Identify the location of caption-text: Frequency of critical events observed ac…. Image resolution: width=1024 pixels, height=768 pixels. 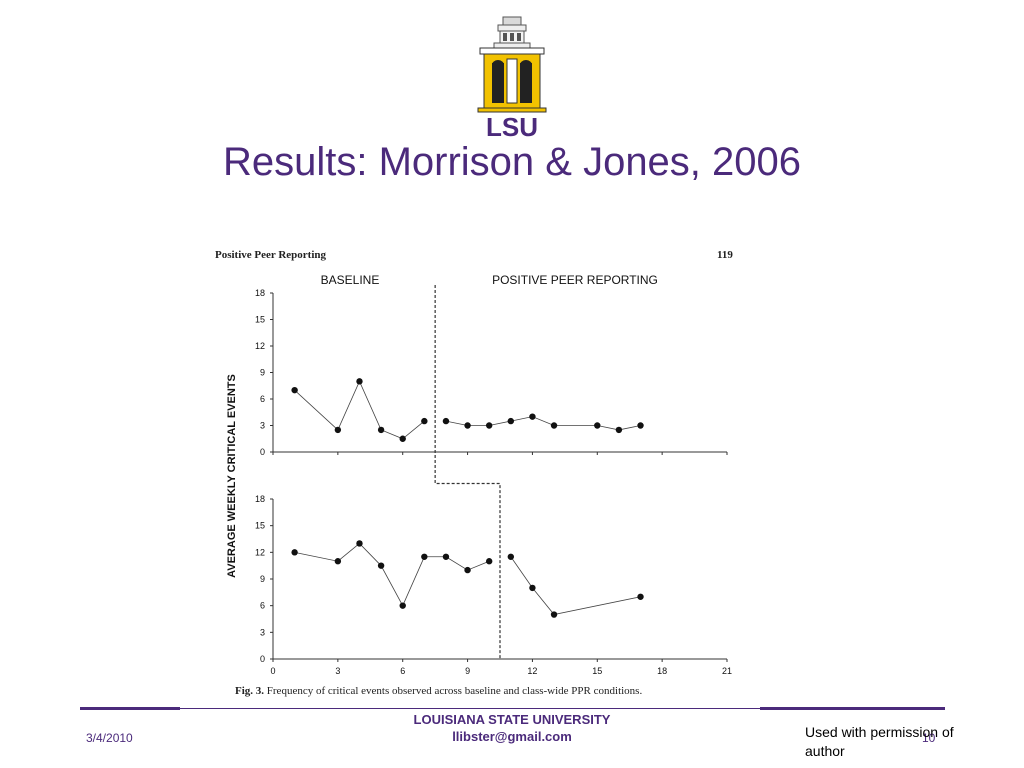
(454, 691).